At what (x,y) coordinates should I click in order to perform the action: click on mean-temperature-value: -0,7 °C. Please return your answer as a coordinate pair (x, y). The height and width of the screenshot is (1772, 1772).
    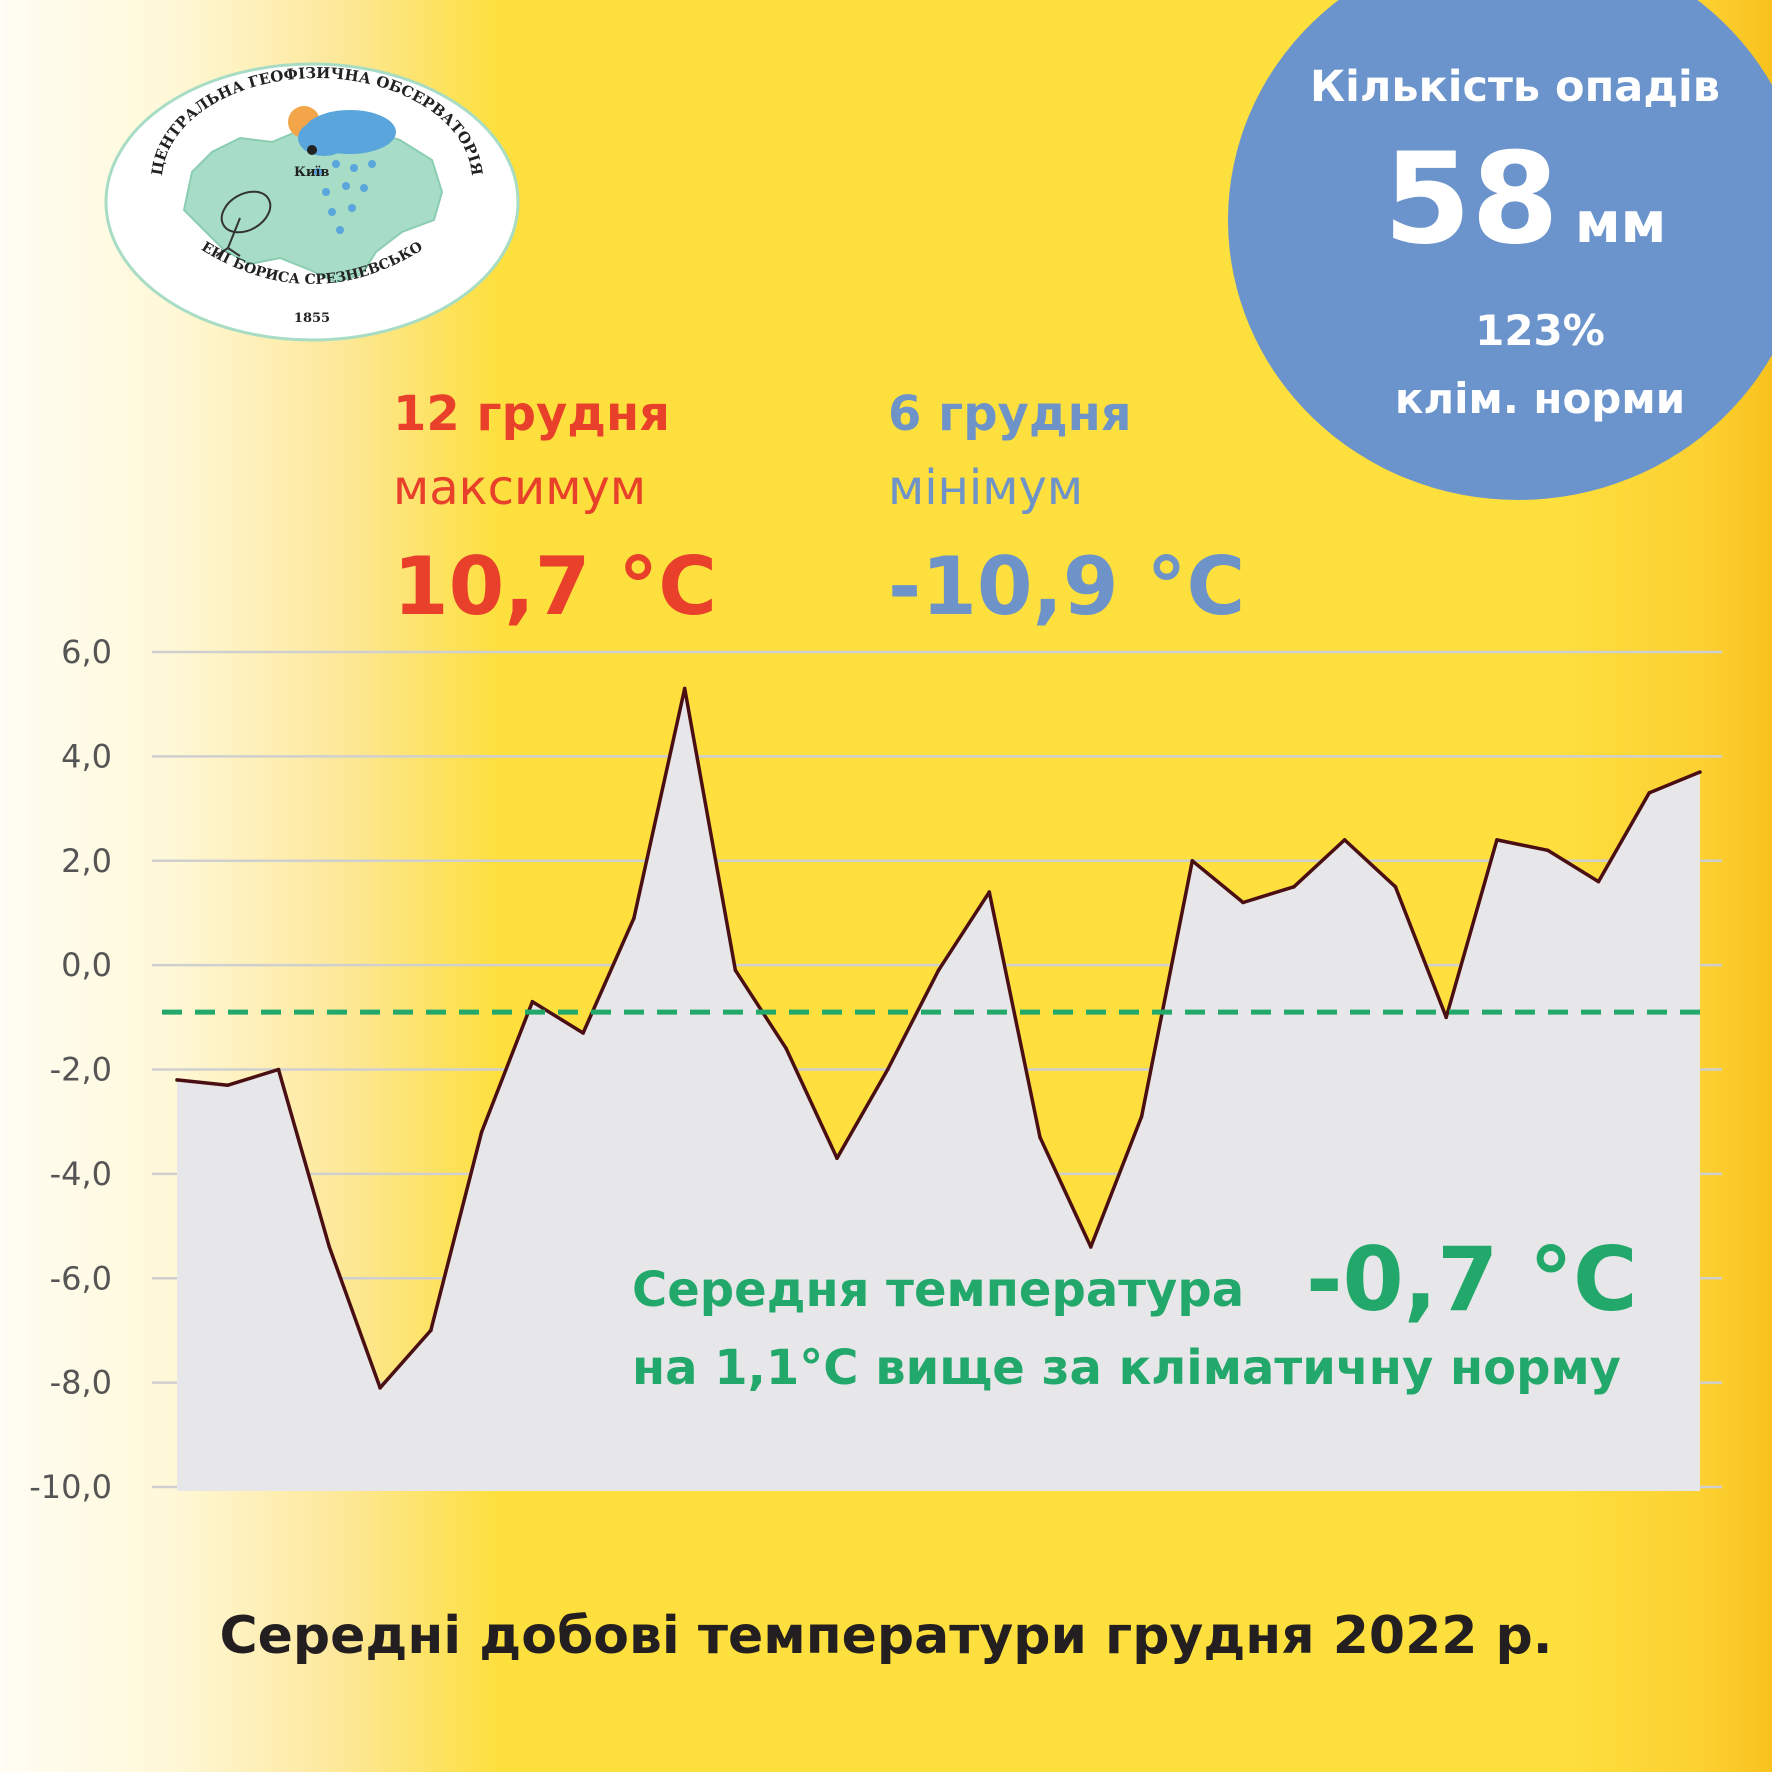
    Looking at the image, I should click on (1472, 1279).